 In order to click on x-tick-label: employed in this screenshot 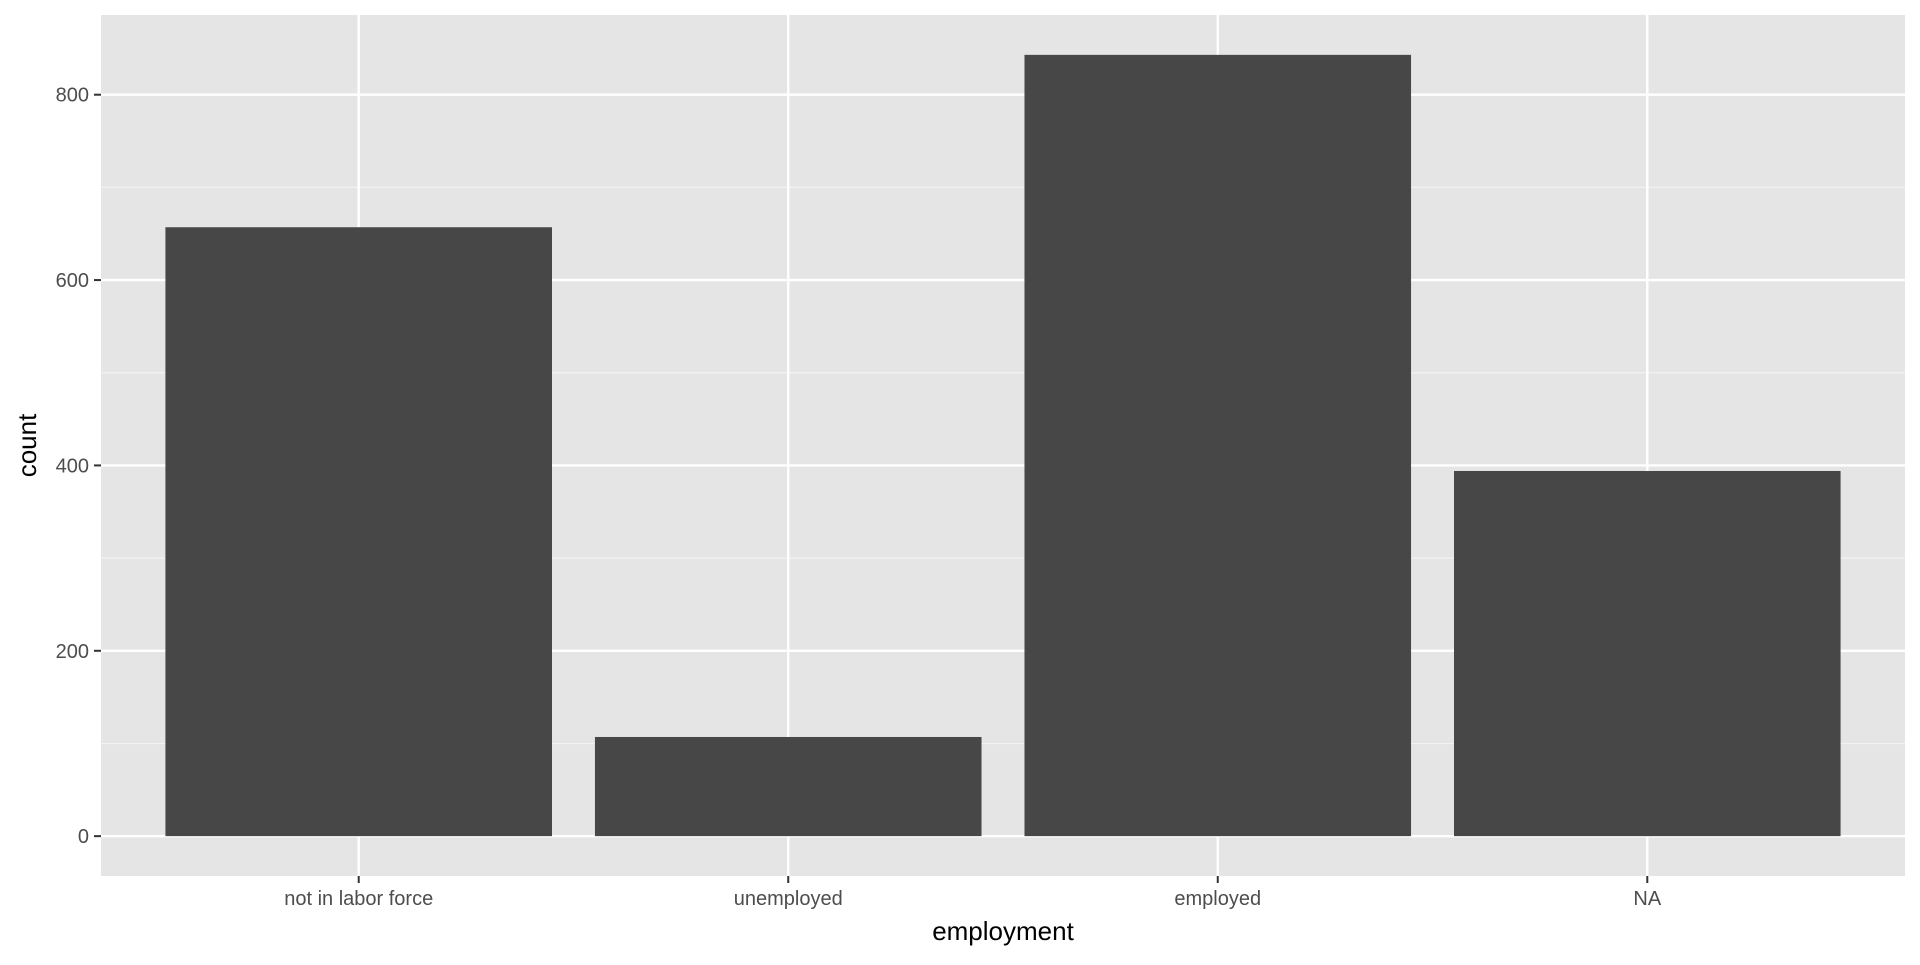, I will do `click(1217, 899)`.